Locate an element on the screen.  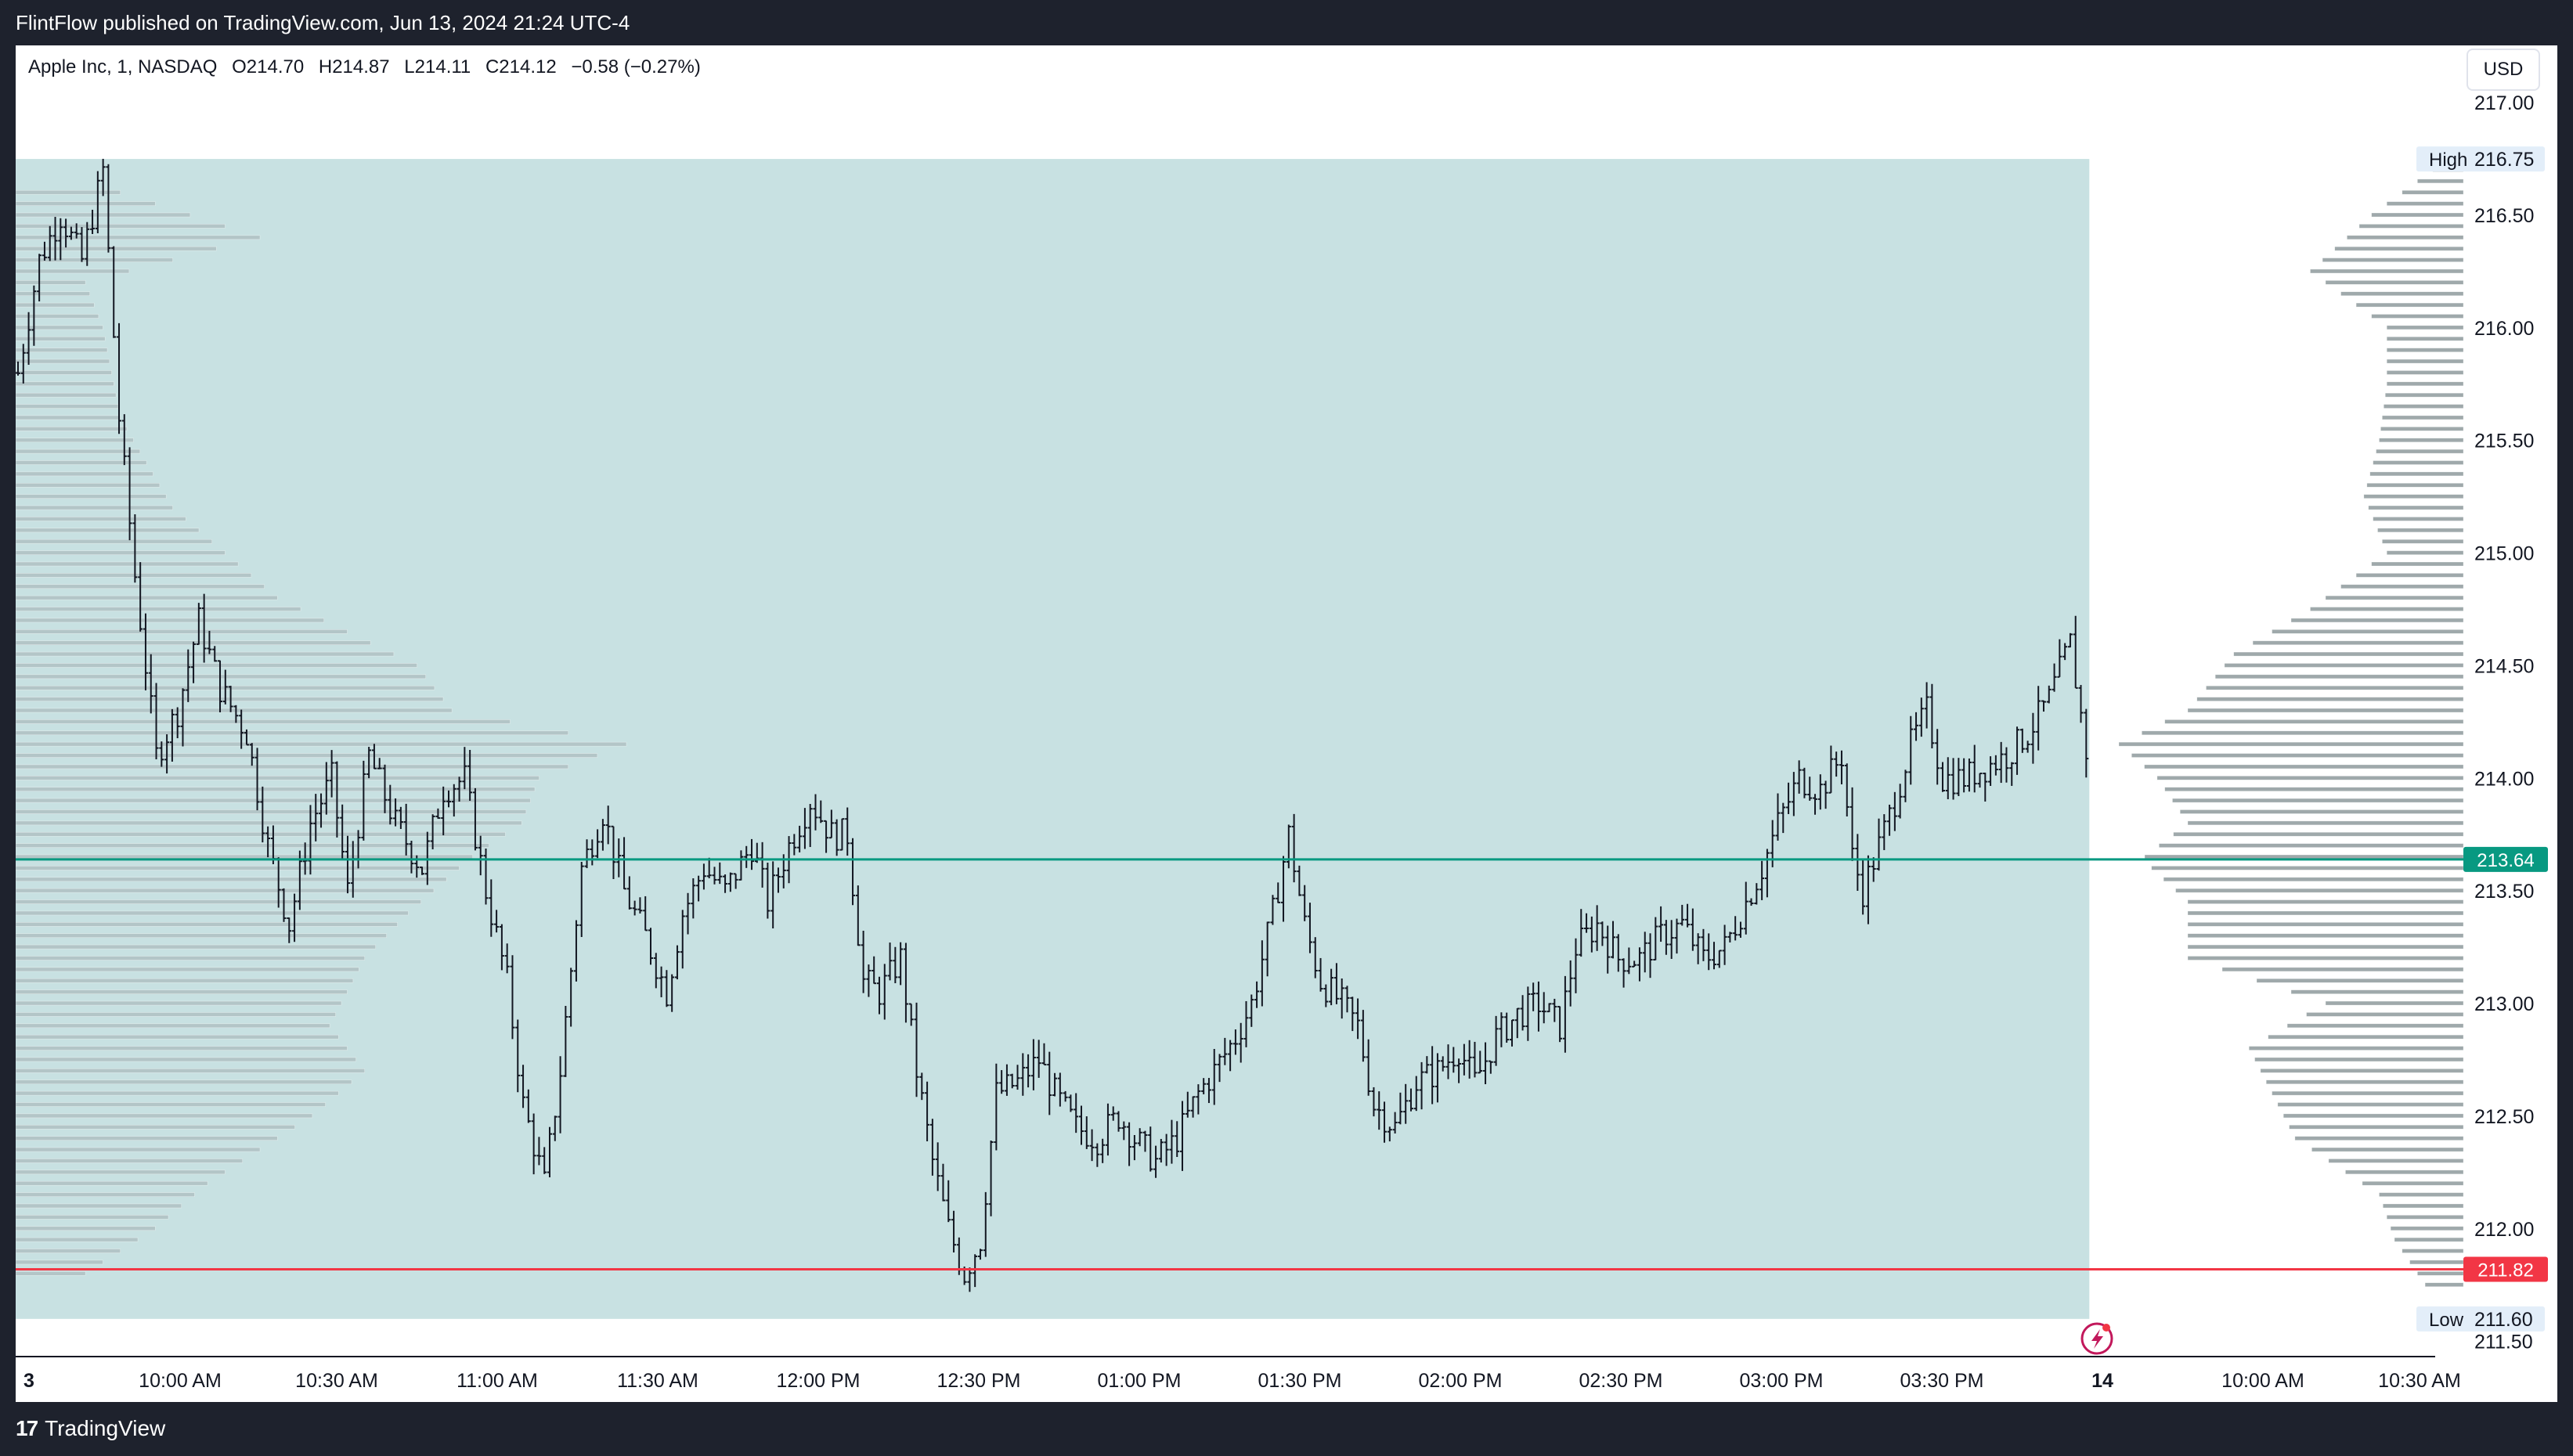
currency-selector-button: USD is located at coordinates (2503, 70).